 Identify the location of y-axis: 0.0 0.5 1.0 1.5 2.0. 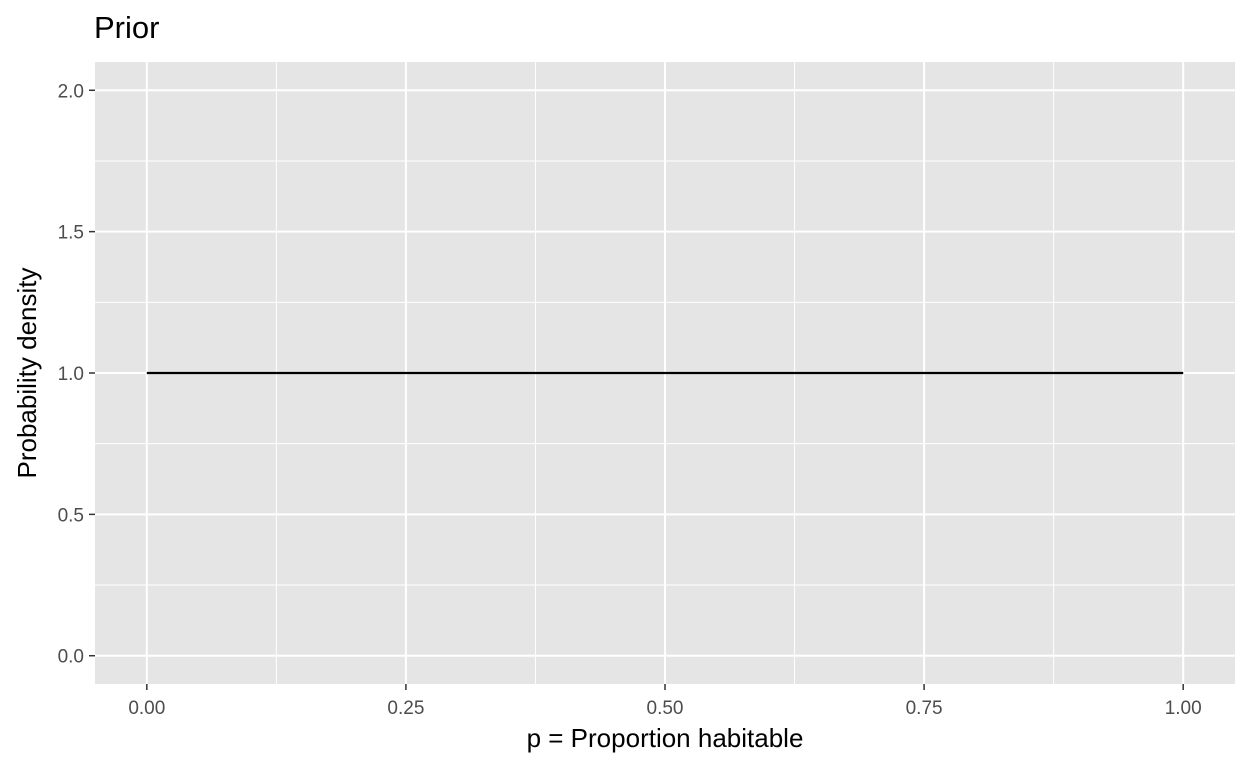
(76, 374).